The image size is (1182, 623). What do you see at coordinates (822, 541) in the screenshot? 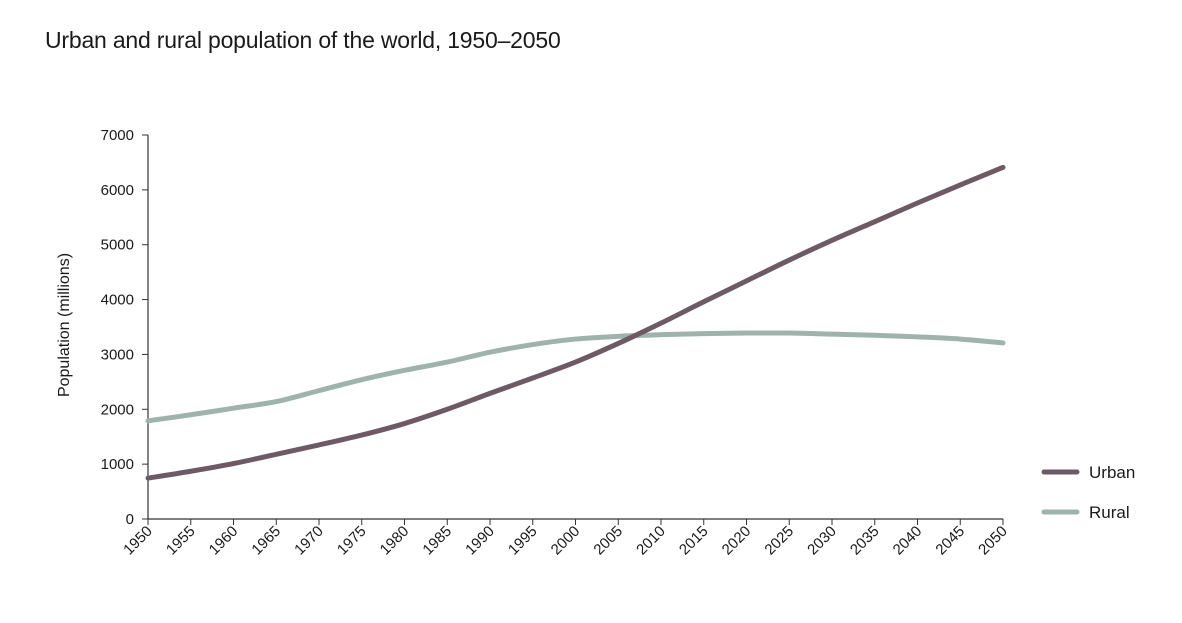
I see `x-tick-label: 2030` at bounding box center [822, 541].